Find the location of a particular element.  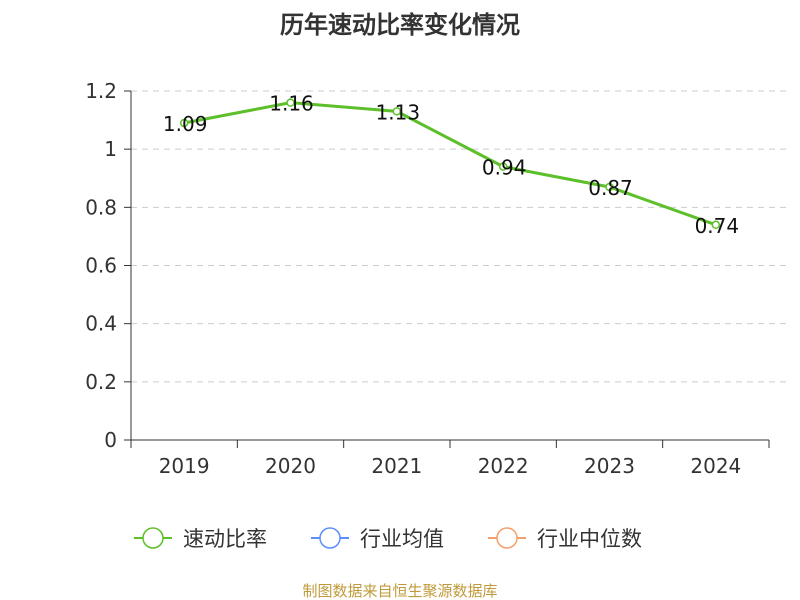

y-tick-label: 0.6 is located at coordinates (101, 266).